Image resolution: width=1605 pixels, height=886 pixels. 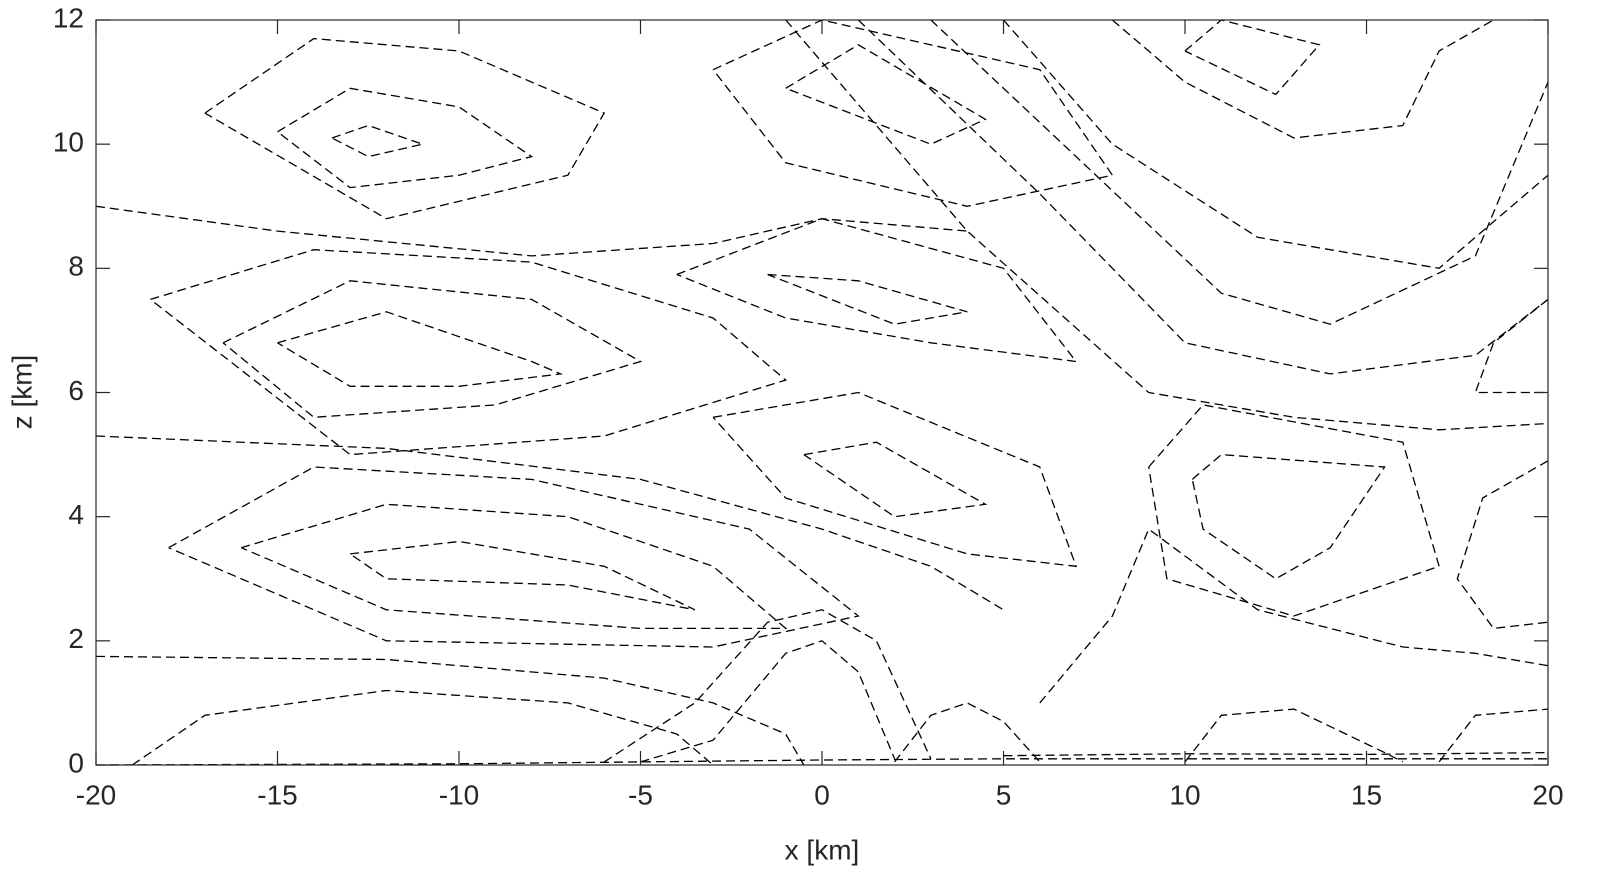 I want to click on x-tick-label: 10, so click(x=1184, y=794).